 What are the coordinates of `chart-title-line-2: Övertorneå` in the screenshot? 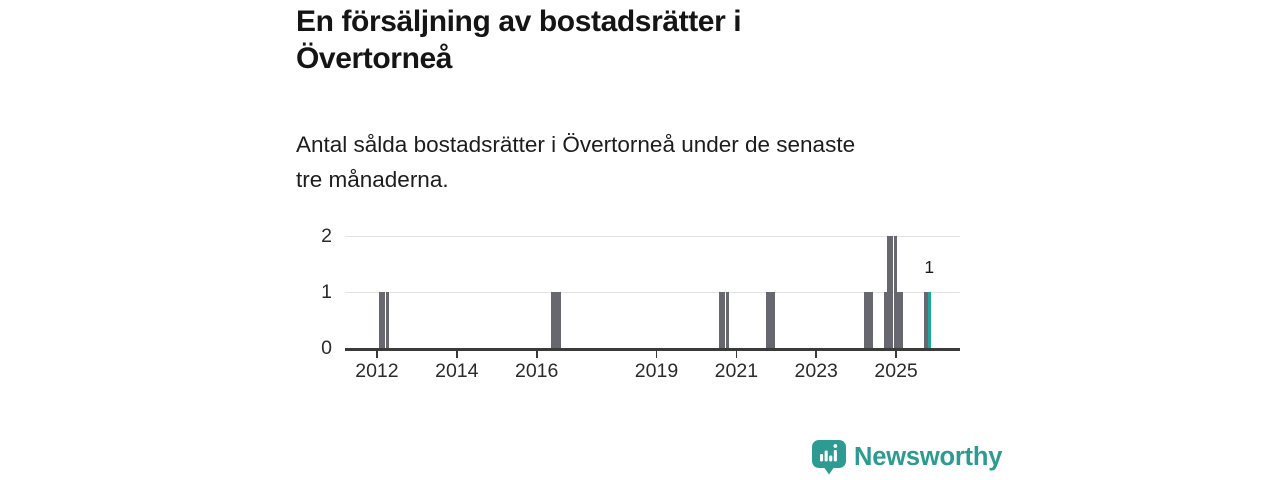 It's located at (374, 58).